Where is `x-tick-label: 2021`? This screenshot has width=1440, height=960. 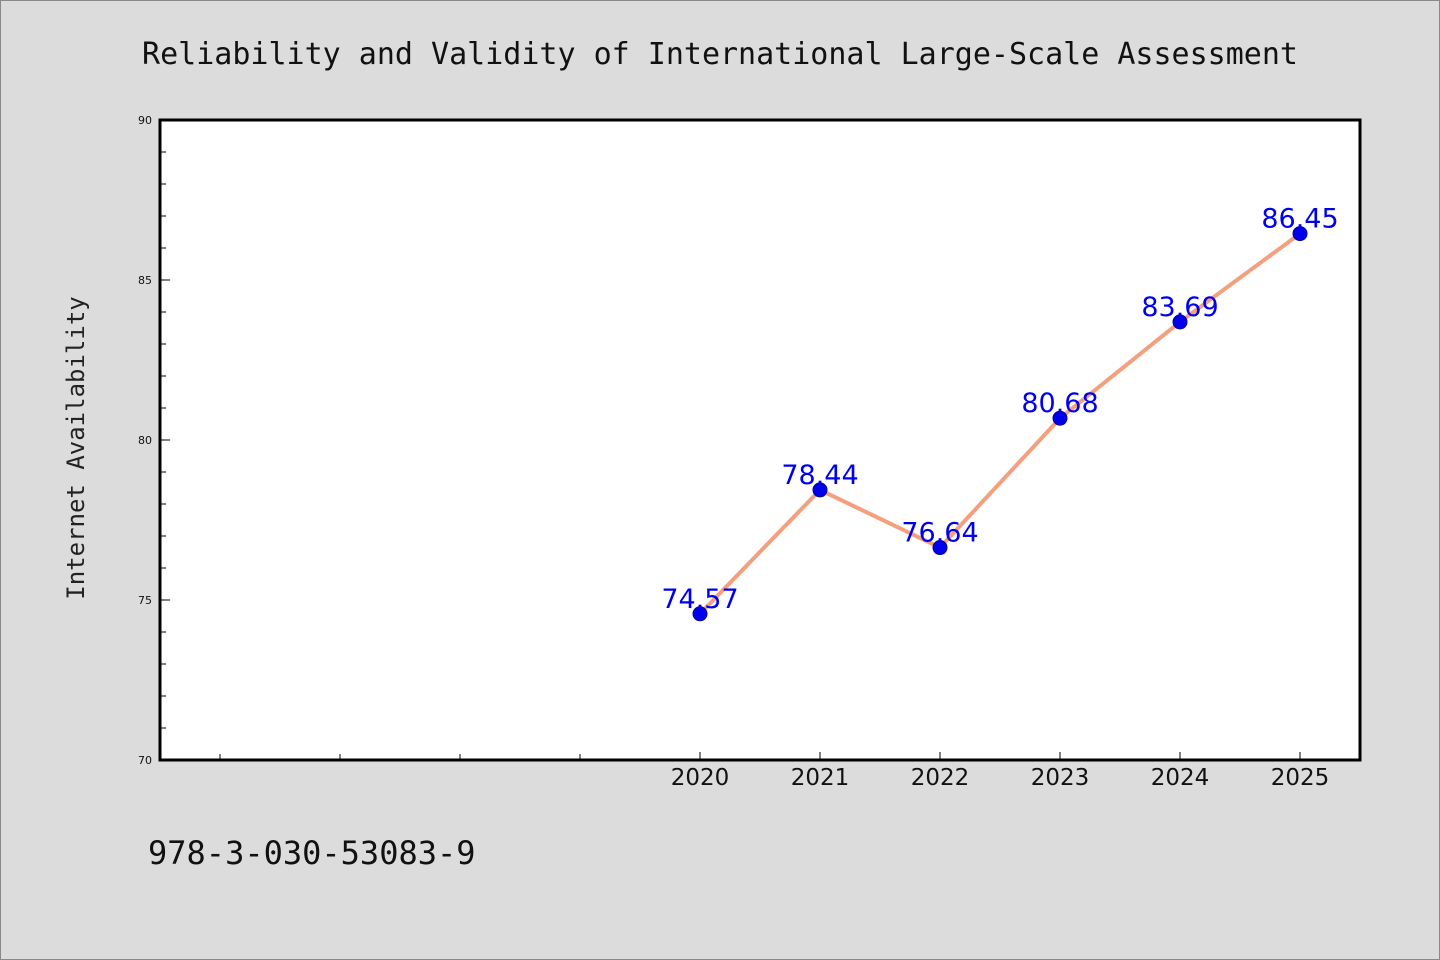
x-tick-label: 2021 is located at coordinates (820, 778).